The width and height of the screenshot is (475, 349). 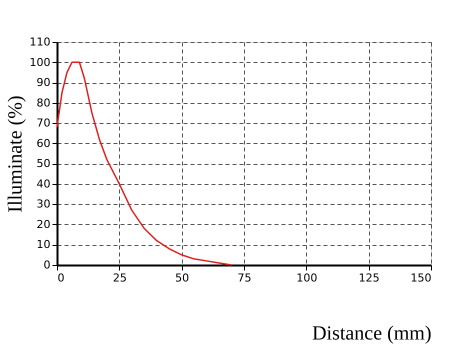 What do you see at coordinates (43, 143) in the screenshot?
I see `y-tick-label: 60` at bounding box center [43, 143].